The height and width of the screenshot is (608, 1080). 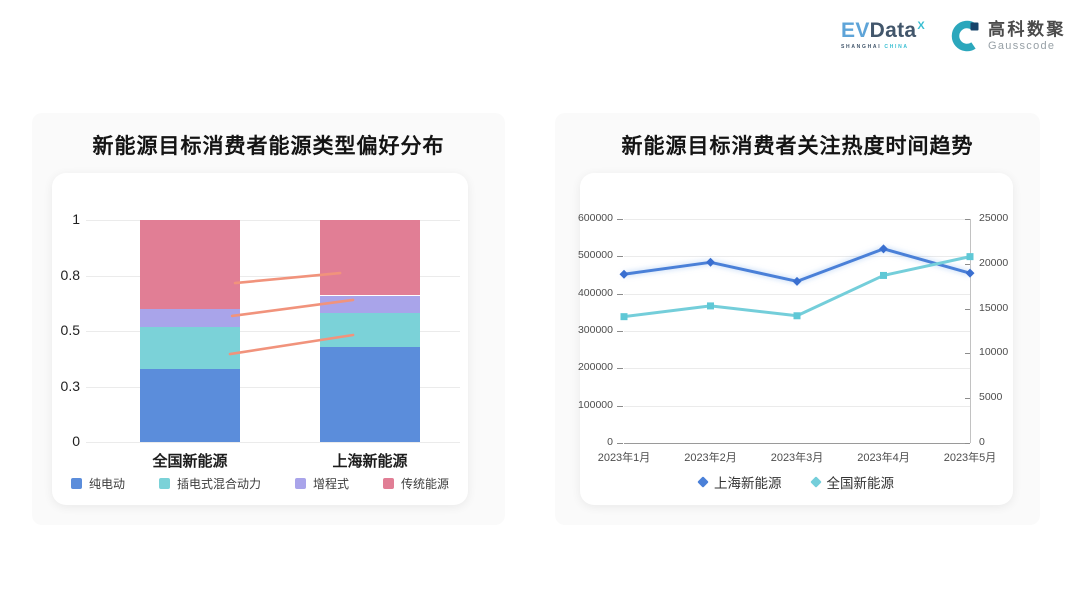 I want to click on gausscode-logo: 高科数聚 Gausscode, so click(x=1007, y=36).